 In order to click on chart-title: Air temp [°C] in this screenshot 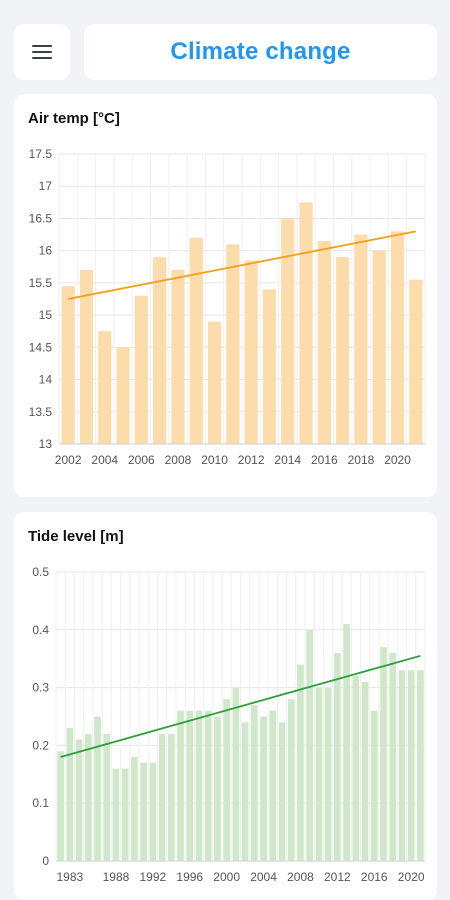, I will do `click(74, 118)`.